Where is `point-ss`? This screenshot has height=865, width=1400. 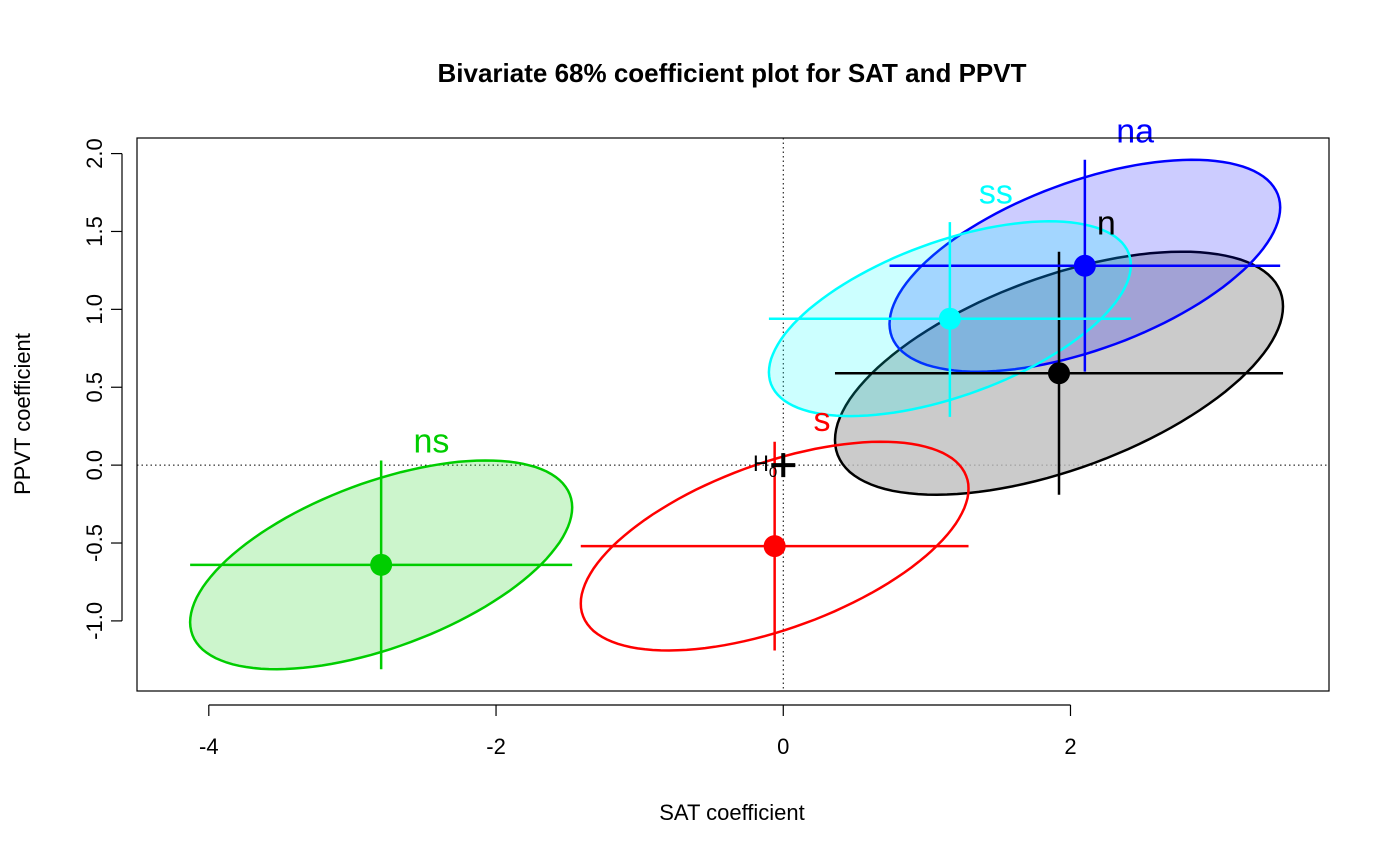
point-ss is located at coordinates (949, 318).